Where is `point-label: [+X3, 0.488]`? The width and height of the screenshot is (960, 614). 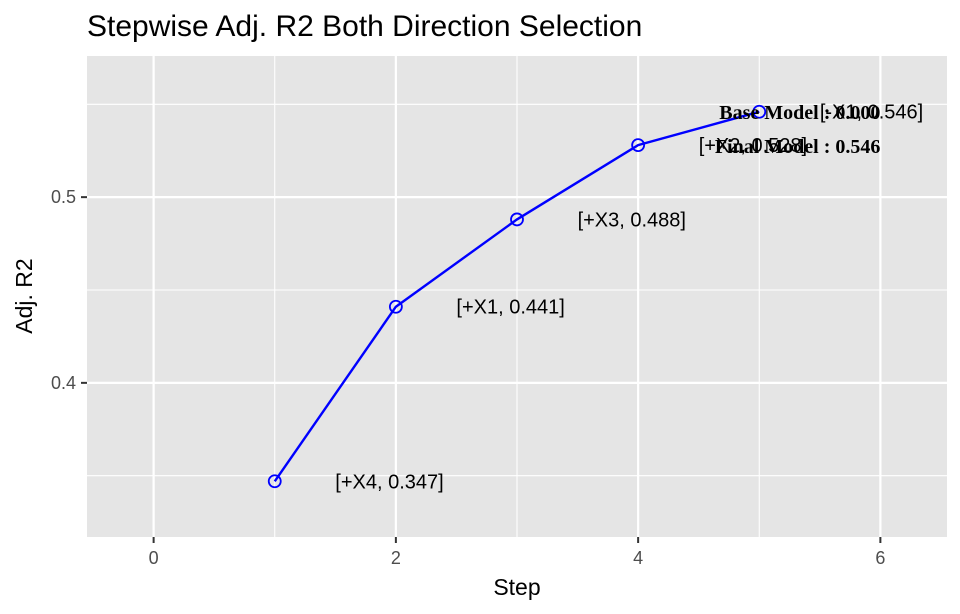 point-label: [+X3, 0.488] is located at coordinates (632, 220).